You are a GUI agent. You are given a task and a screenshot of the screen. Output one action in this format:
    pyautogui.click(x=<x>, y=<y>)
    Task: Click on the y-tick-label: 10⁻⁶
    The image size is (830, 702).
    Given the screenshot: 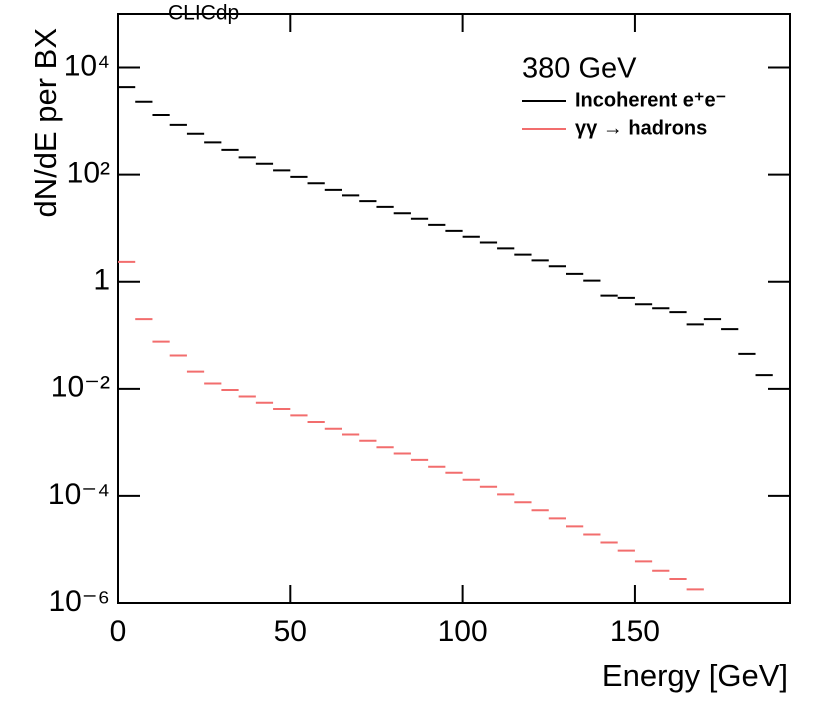 What is the action you would take?
    pyautogui.click(x=79, y=601)
    